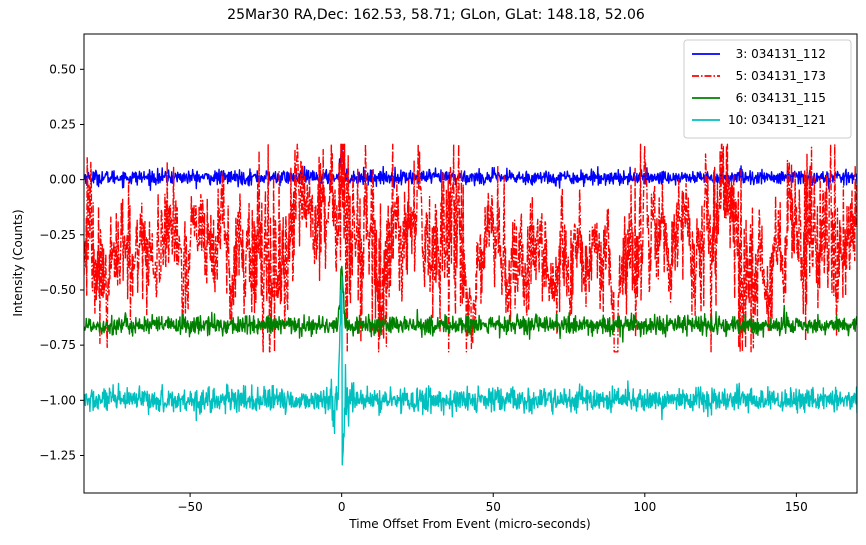 The width and height of the screenshot is (866, 545). Describe the element at coordinates (62, 69) in the screenshot. I see `y-tick-label: 0.50` at that location.